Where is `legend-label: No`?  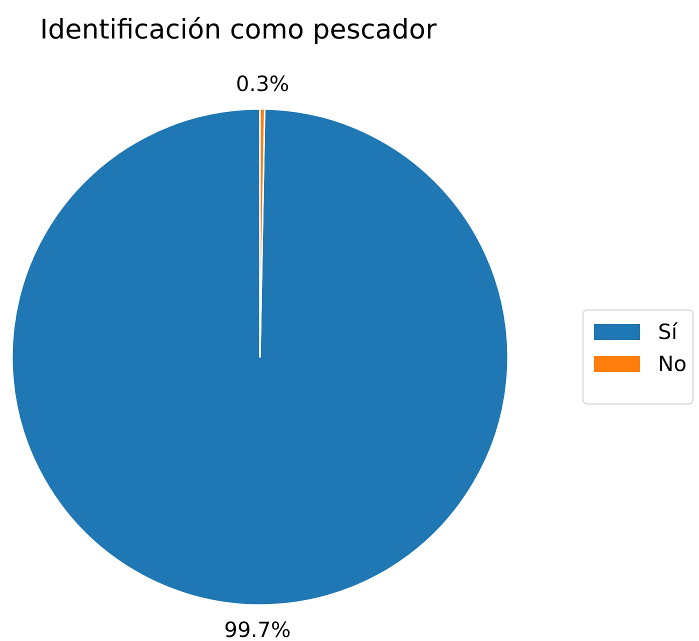
legend-label: No is located at coordinates (672, 364).